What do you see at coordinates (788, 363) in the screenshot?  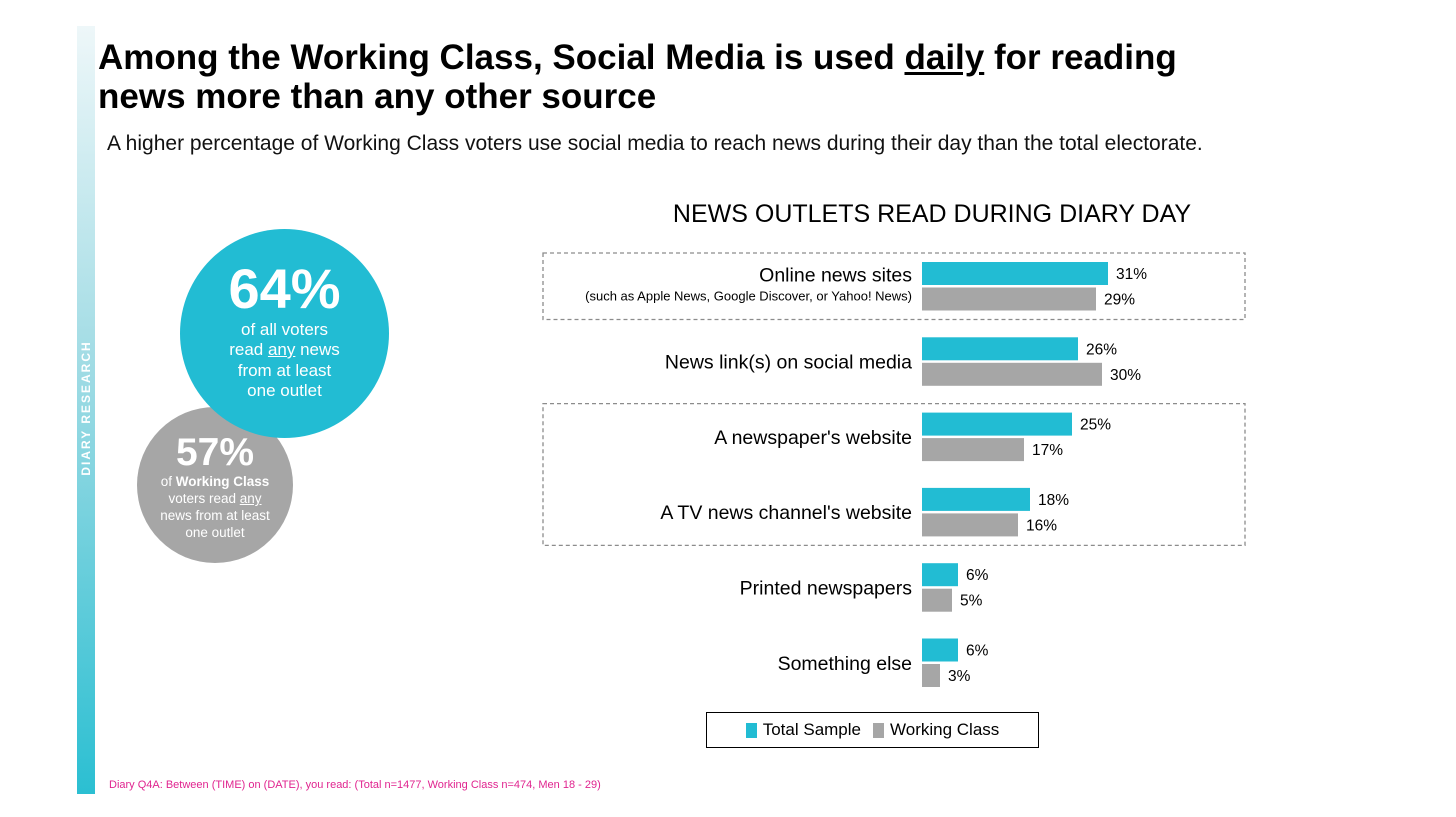 I see `category-label: News link(s) on social media` at bounding box center [788, 363].